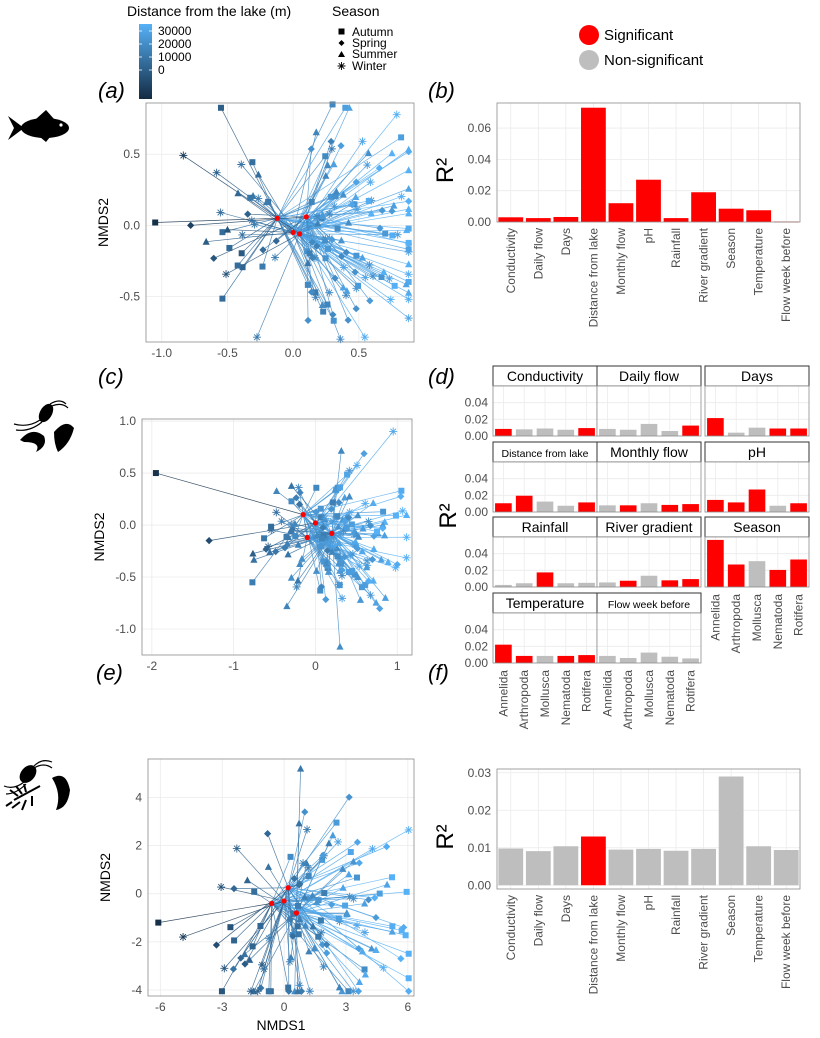 The width and height of the screenshot is (820, 1038). I want to click on y-tick-label: 0.03, so click(480, 773).